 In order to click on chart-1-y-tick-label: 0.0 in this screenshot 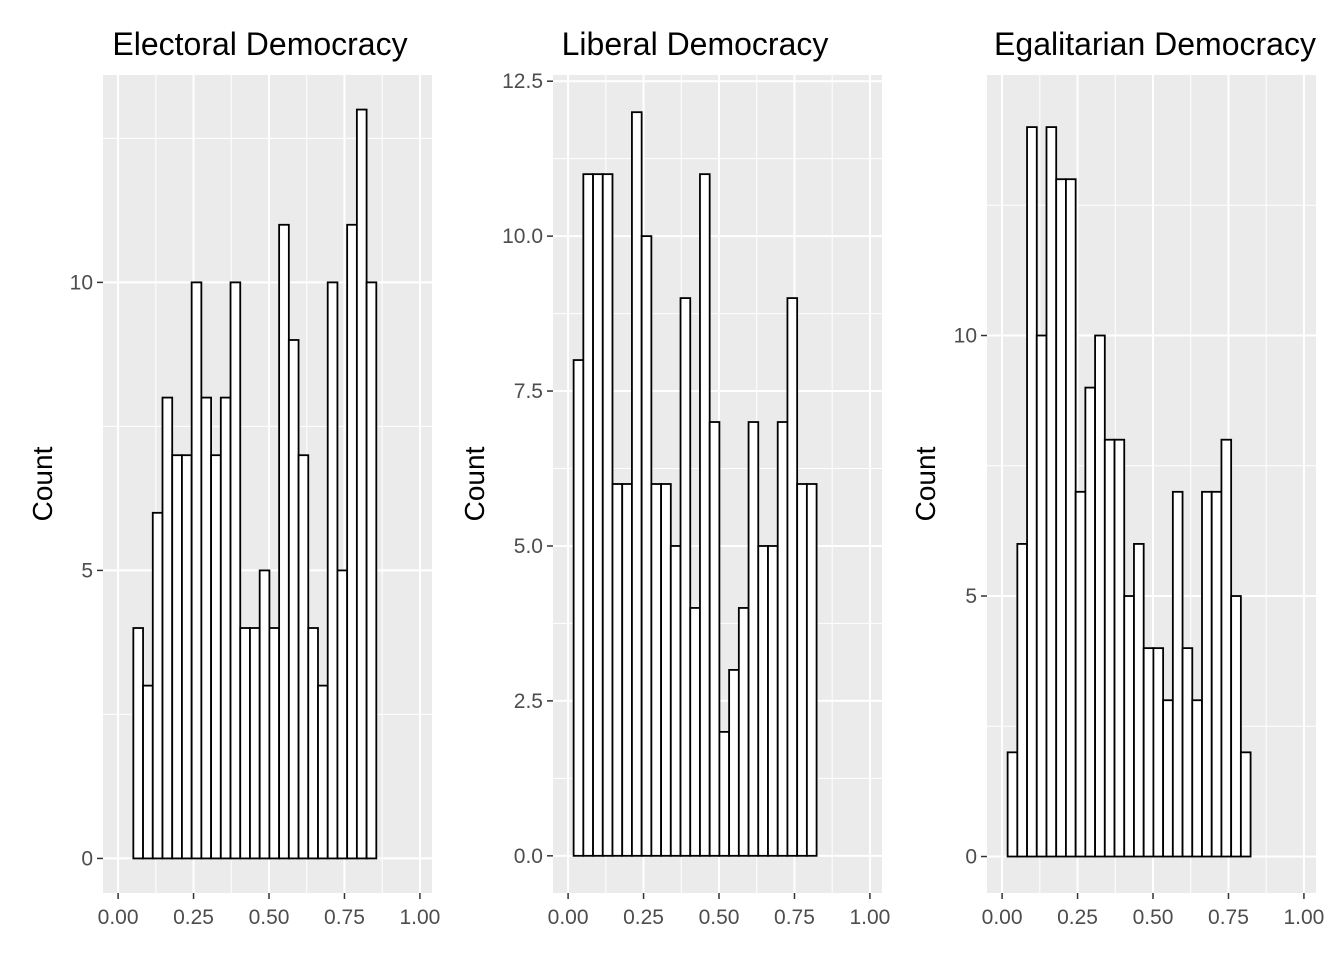, I will do `click(528, 856)`.